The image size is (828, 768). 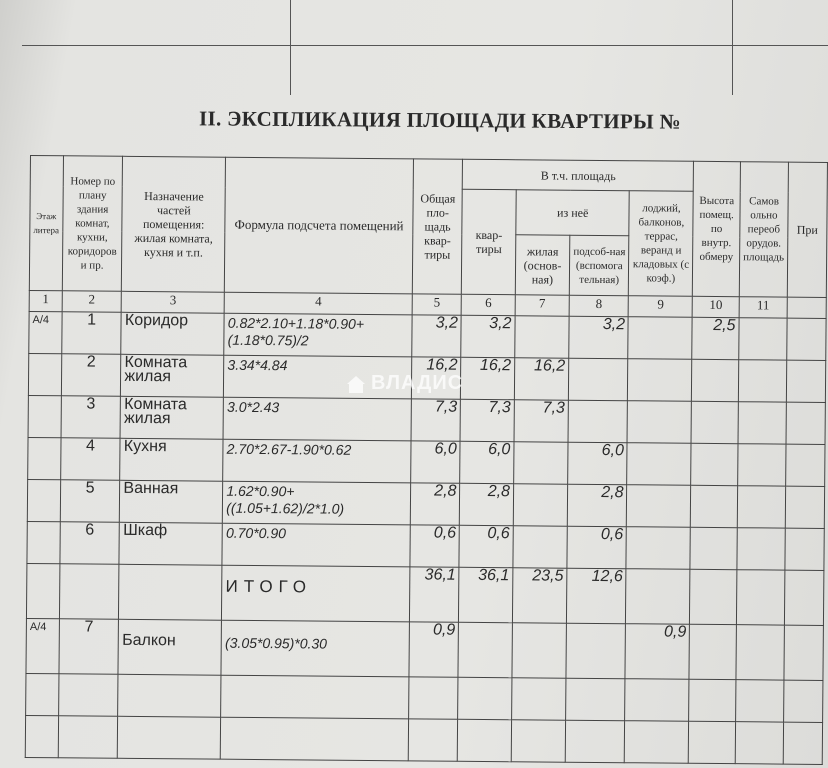 I want to click on room-name: Кухня, so click(x=172, y=460).